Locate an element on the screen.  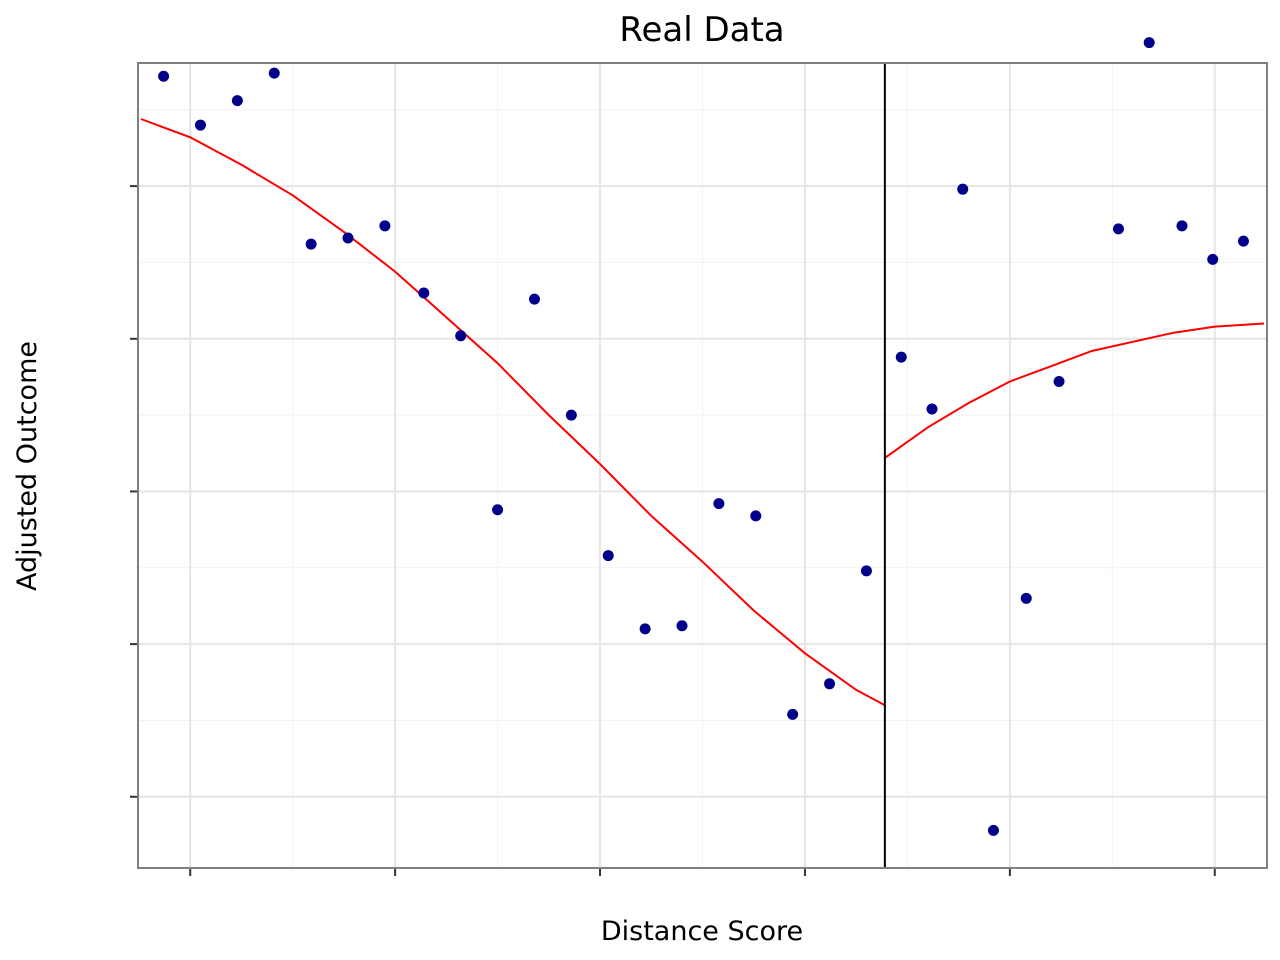
chart-title: Real Data is located at coordinates (701, 30).